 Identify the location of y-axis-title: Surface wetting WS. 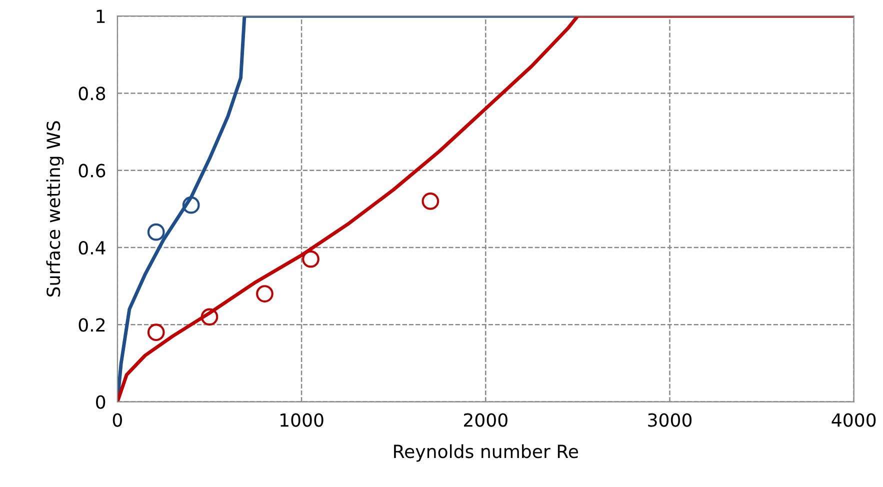
(55, 208).